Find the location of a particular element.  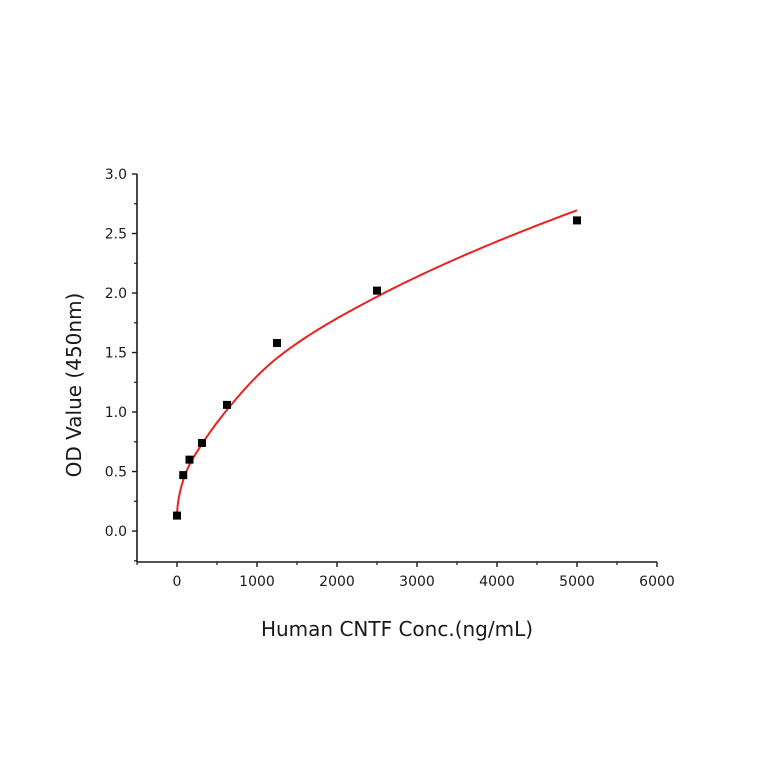

y-tick-label: 1.5 is located at coordinates (116, 354).